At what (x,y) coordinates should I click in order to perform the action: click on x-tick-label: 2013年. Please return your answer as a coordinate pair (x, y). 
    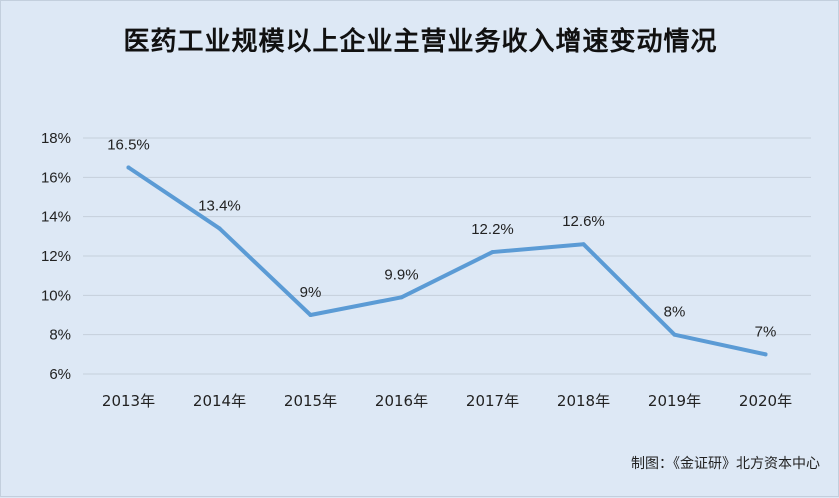
    Looking at the image, I should click on (128, 401).